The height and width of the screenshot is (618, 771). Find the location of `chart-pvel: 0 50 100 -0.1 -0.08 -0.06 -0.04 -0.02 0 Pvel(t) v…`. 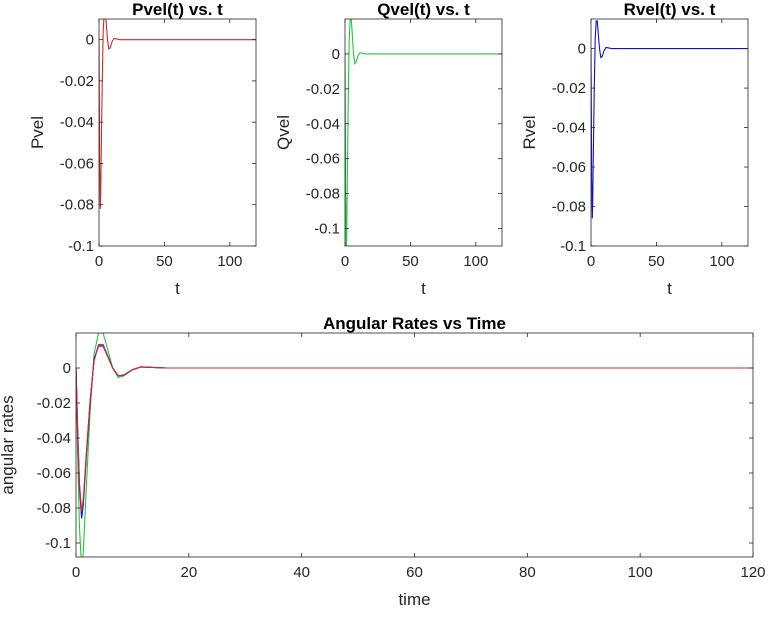

chart-pvel: 0 50 100 -0.1 -0.08 -0.06 -0.04 -0.02 0 Pvel(t) v… is located at coordinates (142, 149).